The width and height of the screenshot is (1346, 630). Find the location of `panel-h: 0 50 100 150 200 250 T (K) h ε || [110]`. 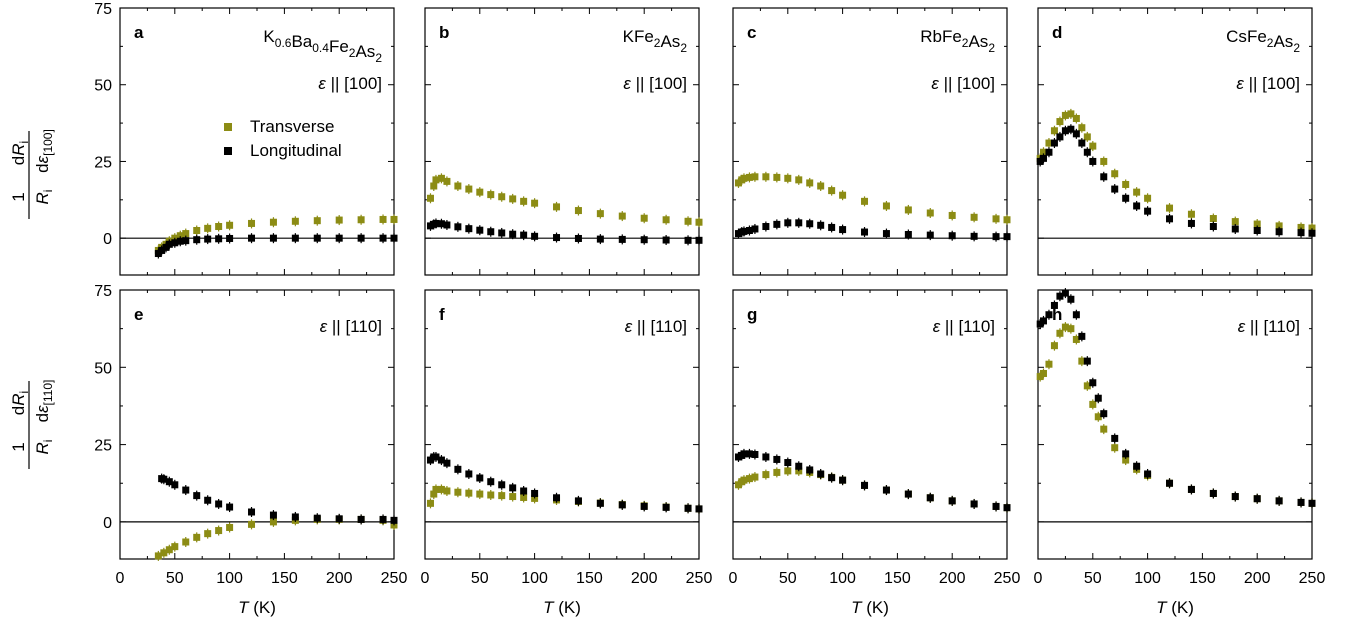

panel-h: 0 50 100 150 200 250 T (K) h ε || [110] is located at coordinates (1180, 452).